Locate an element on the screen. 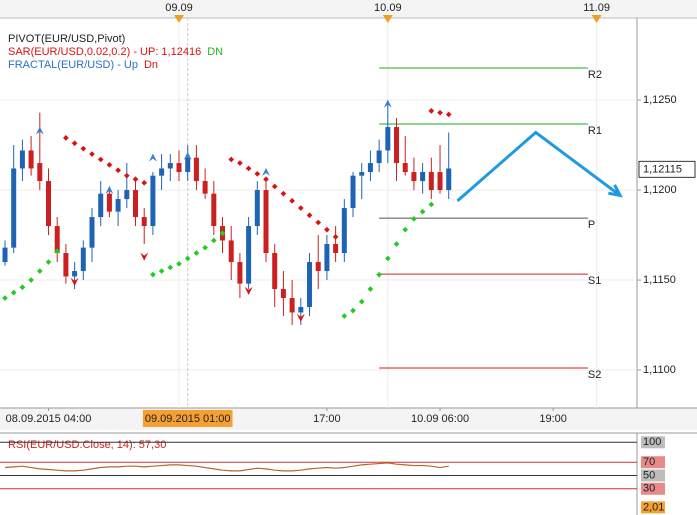 The image size is (697, 515). legend-pivot: PIVOT(EUR/USD,Pivot) is located at coordinates (66, 39).